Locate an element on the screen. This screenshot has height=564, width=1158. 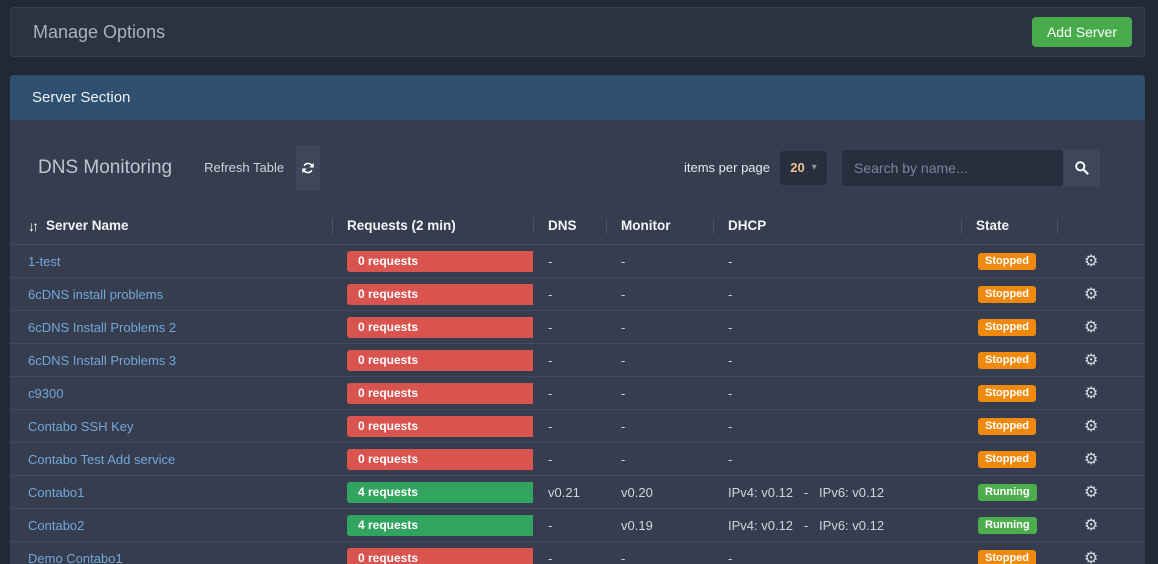
column-label: DHCP is located at coordinates (747, 225).